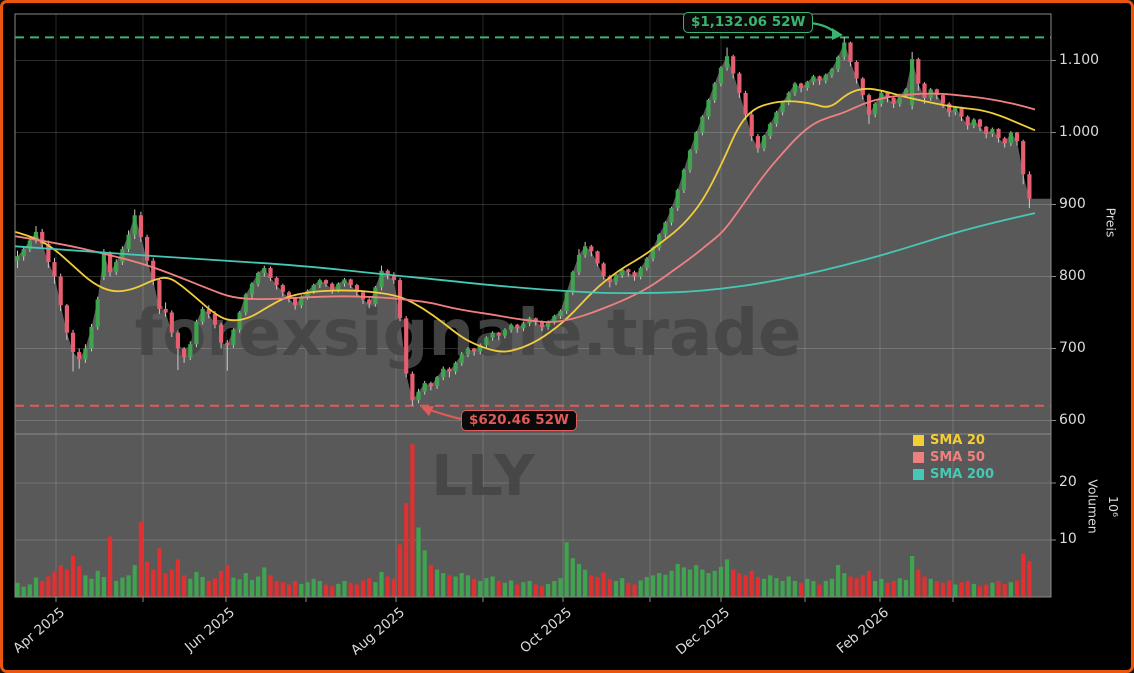 The image size is (1134, 673). I want to click on legend-label: SMA 20, so click(957, 440).